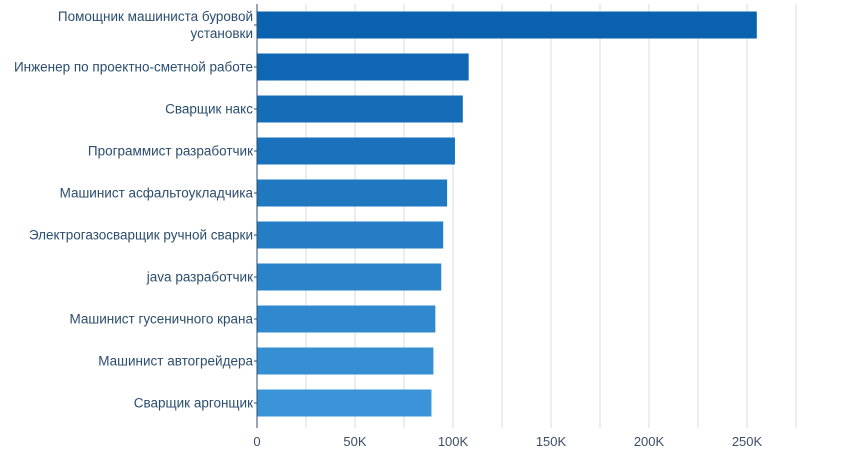 This screenshot has width=844, height=460. I want to click on category-label: Помощник машиниста буровой, so click(155, 16).